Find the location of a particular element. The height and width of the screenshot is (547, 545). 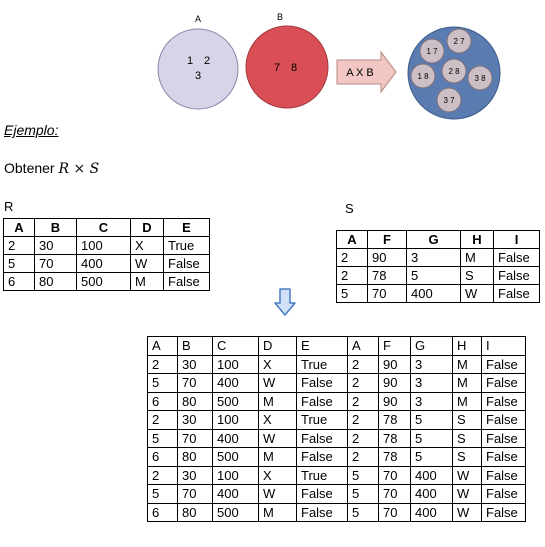

table-row: 6 80 500 M False 2 90 3 M False is located at coordinates (336, 401).